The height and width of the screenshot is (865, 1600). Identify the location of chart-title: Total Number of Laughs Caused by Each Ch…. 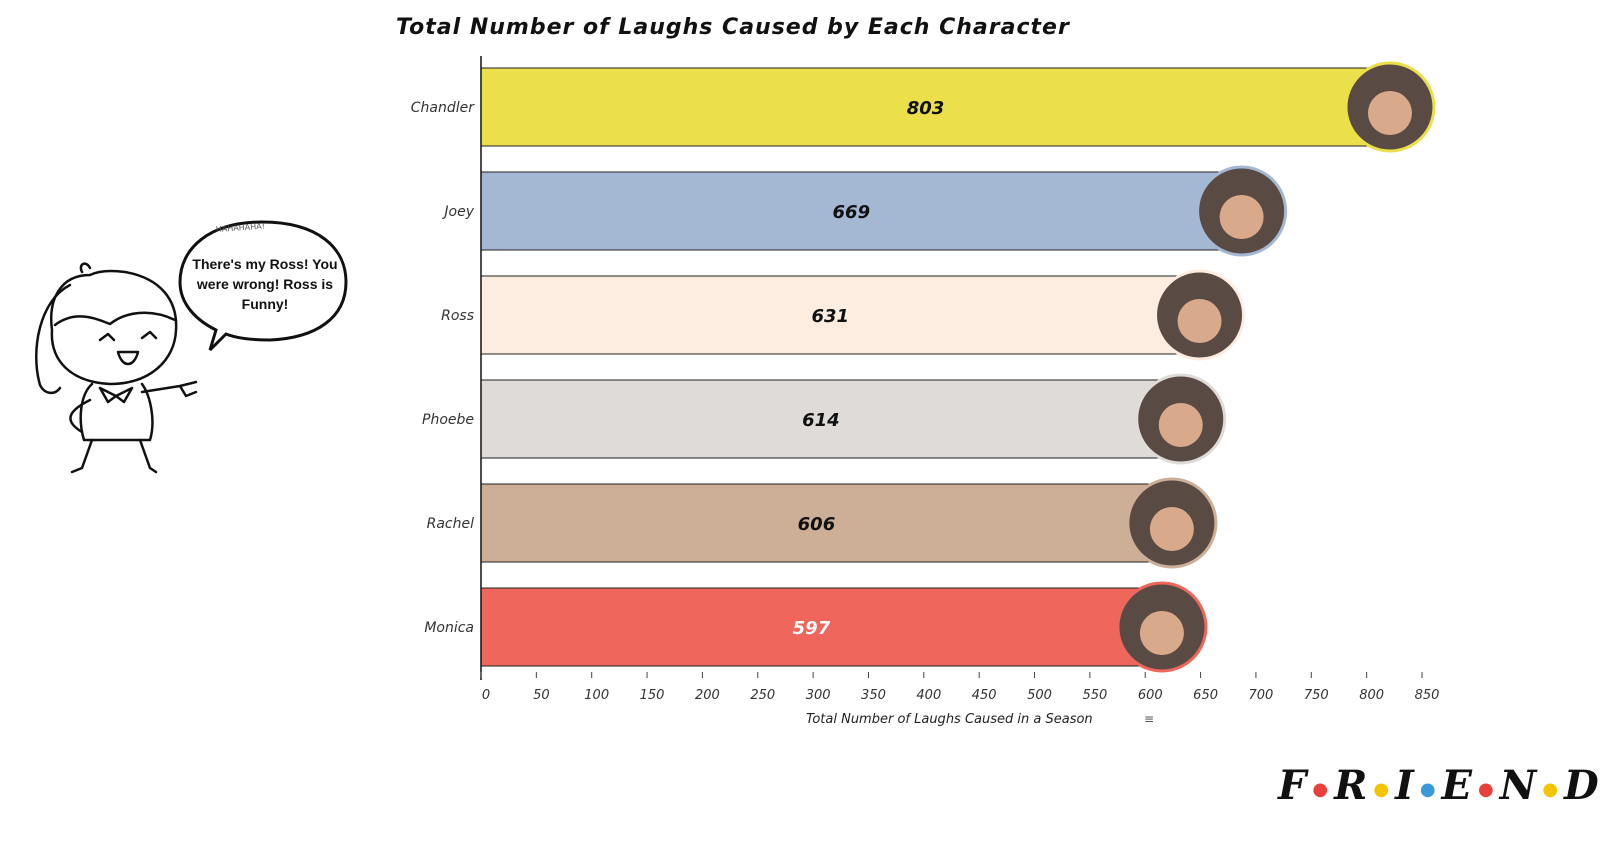
(733, 27).